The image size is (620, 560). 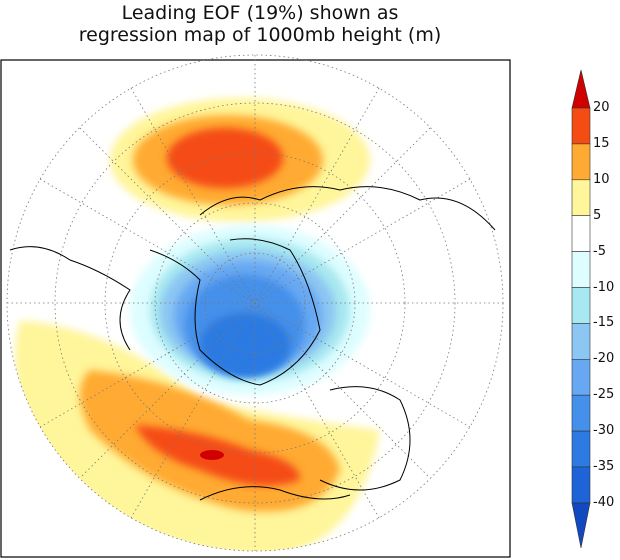 What do you see at coordinates (604, 323) in the screenshot?
I see `colorbar-label: -15` at bounding box center [604, 323].